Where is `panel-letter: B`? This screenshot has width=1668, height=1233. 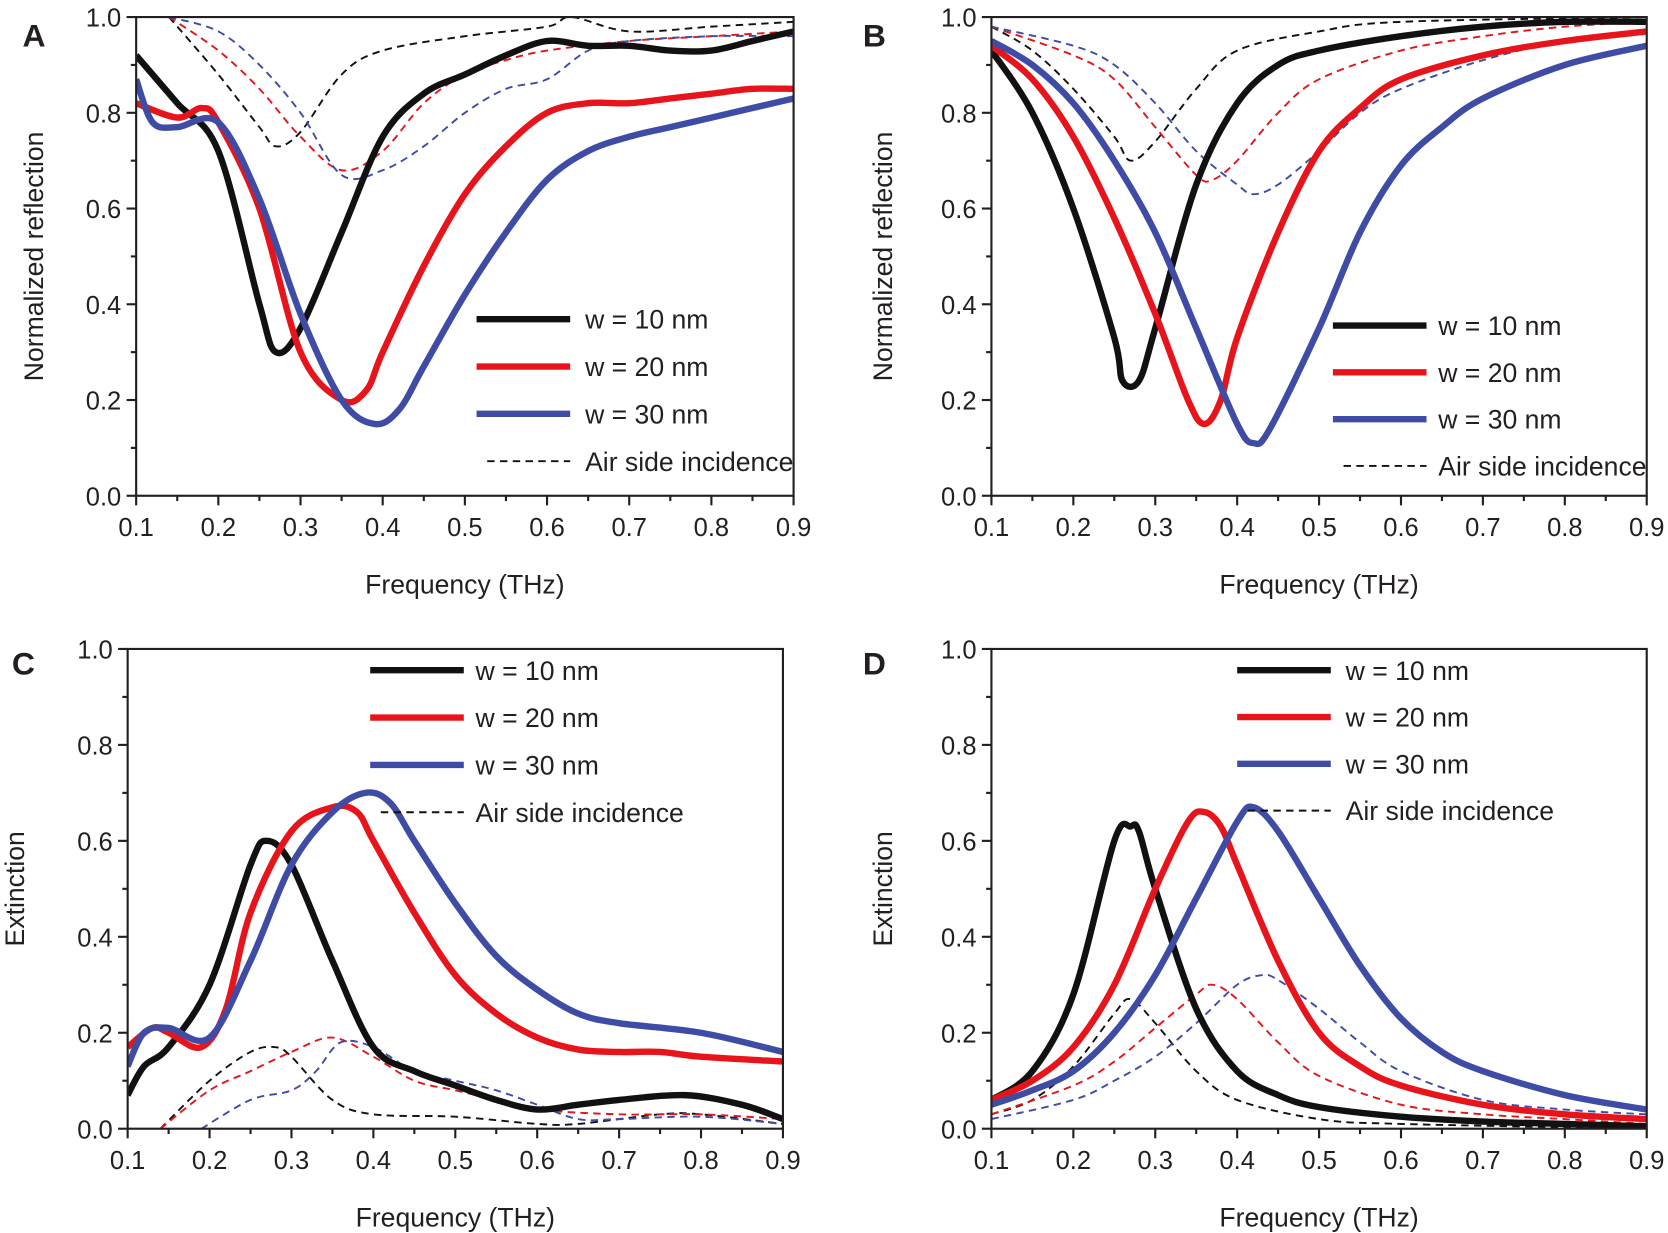
panel-letter: B is located at coordinates (874, 36).